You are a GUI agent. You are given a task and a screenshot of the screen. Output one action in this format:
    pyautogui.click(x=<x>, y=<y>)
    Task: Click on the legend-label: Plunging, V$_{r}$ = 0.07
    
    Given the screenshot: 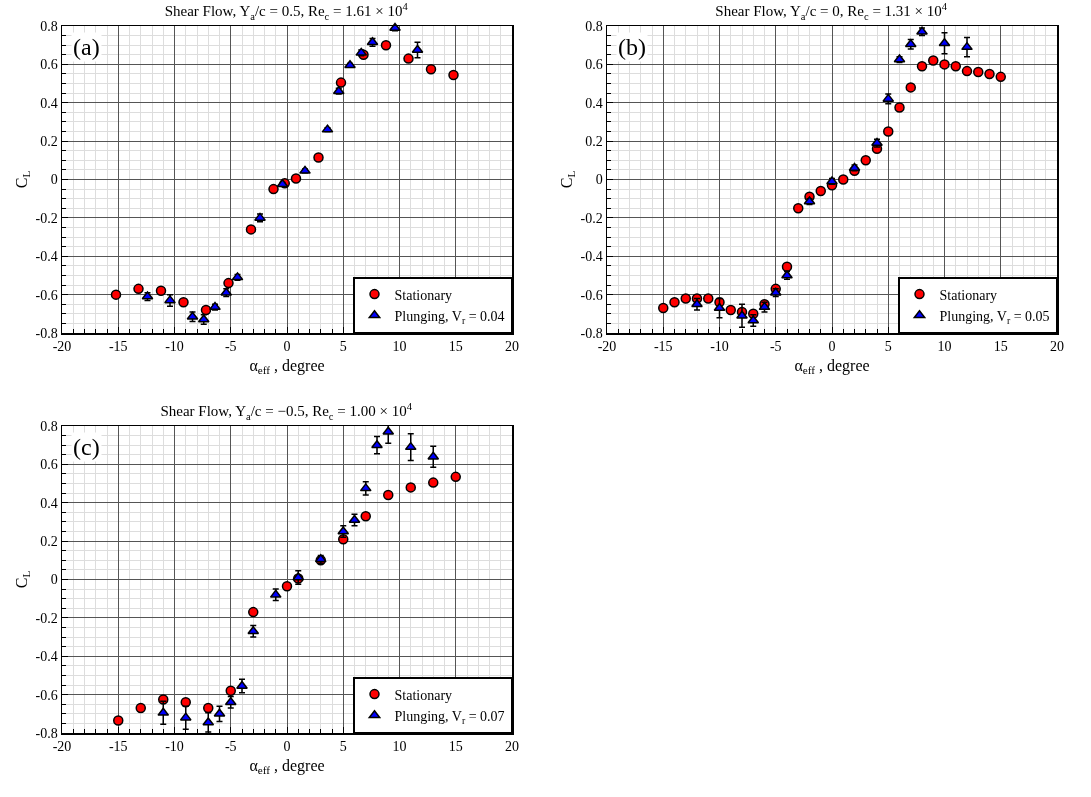 What is the action you would take?
    pyautogui.click(x=449, y=717)
    